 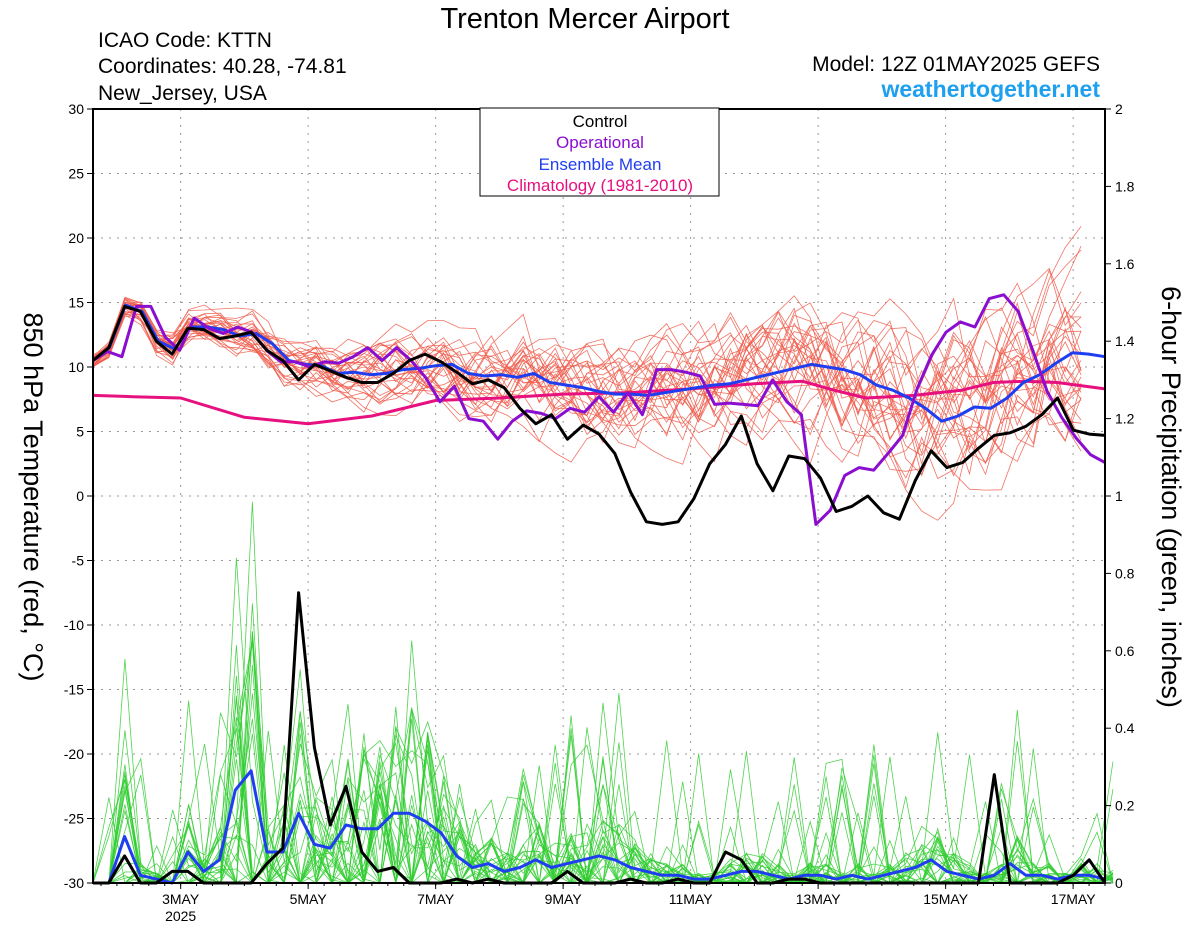 I want to click on legend-control: Control, so click(x=600, y=121).